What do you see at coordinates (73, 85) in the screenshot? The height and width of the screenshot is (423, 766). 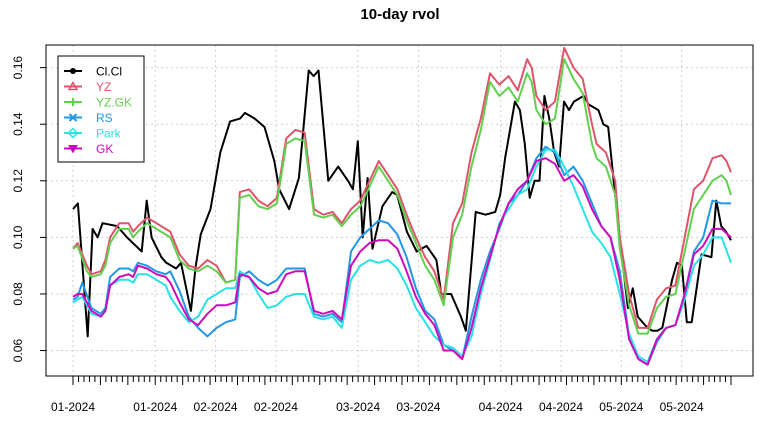 I see `legend-marker-yz` at bounding box center [73, 85].